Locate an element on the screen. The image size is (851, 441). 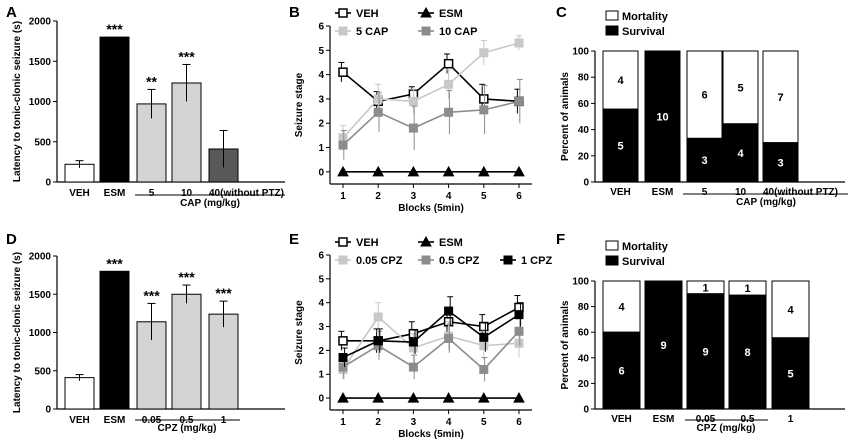
mortality-count-c-2: 6 is located at coordinates (704, 96).